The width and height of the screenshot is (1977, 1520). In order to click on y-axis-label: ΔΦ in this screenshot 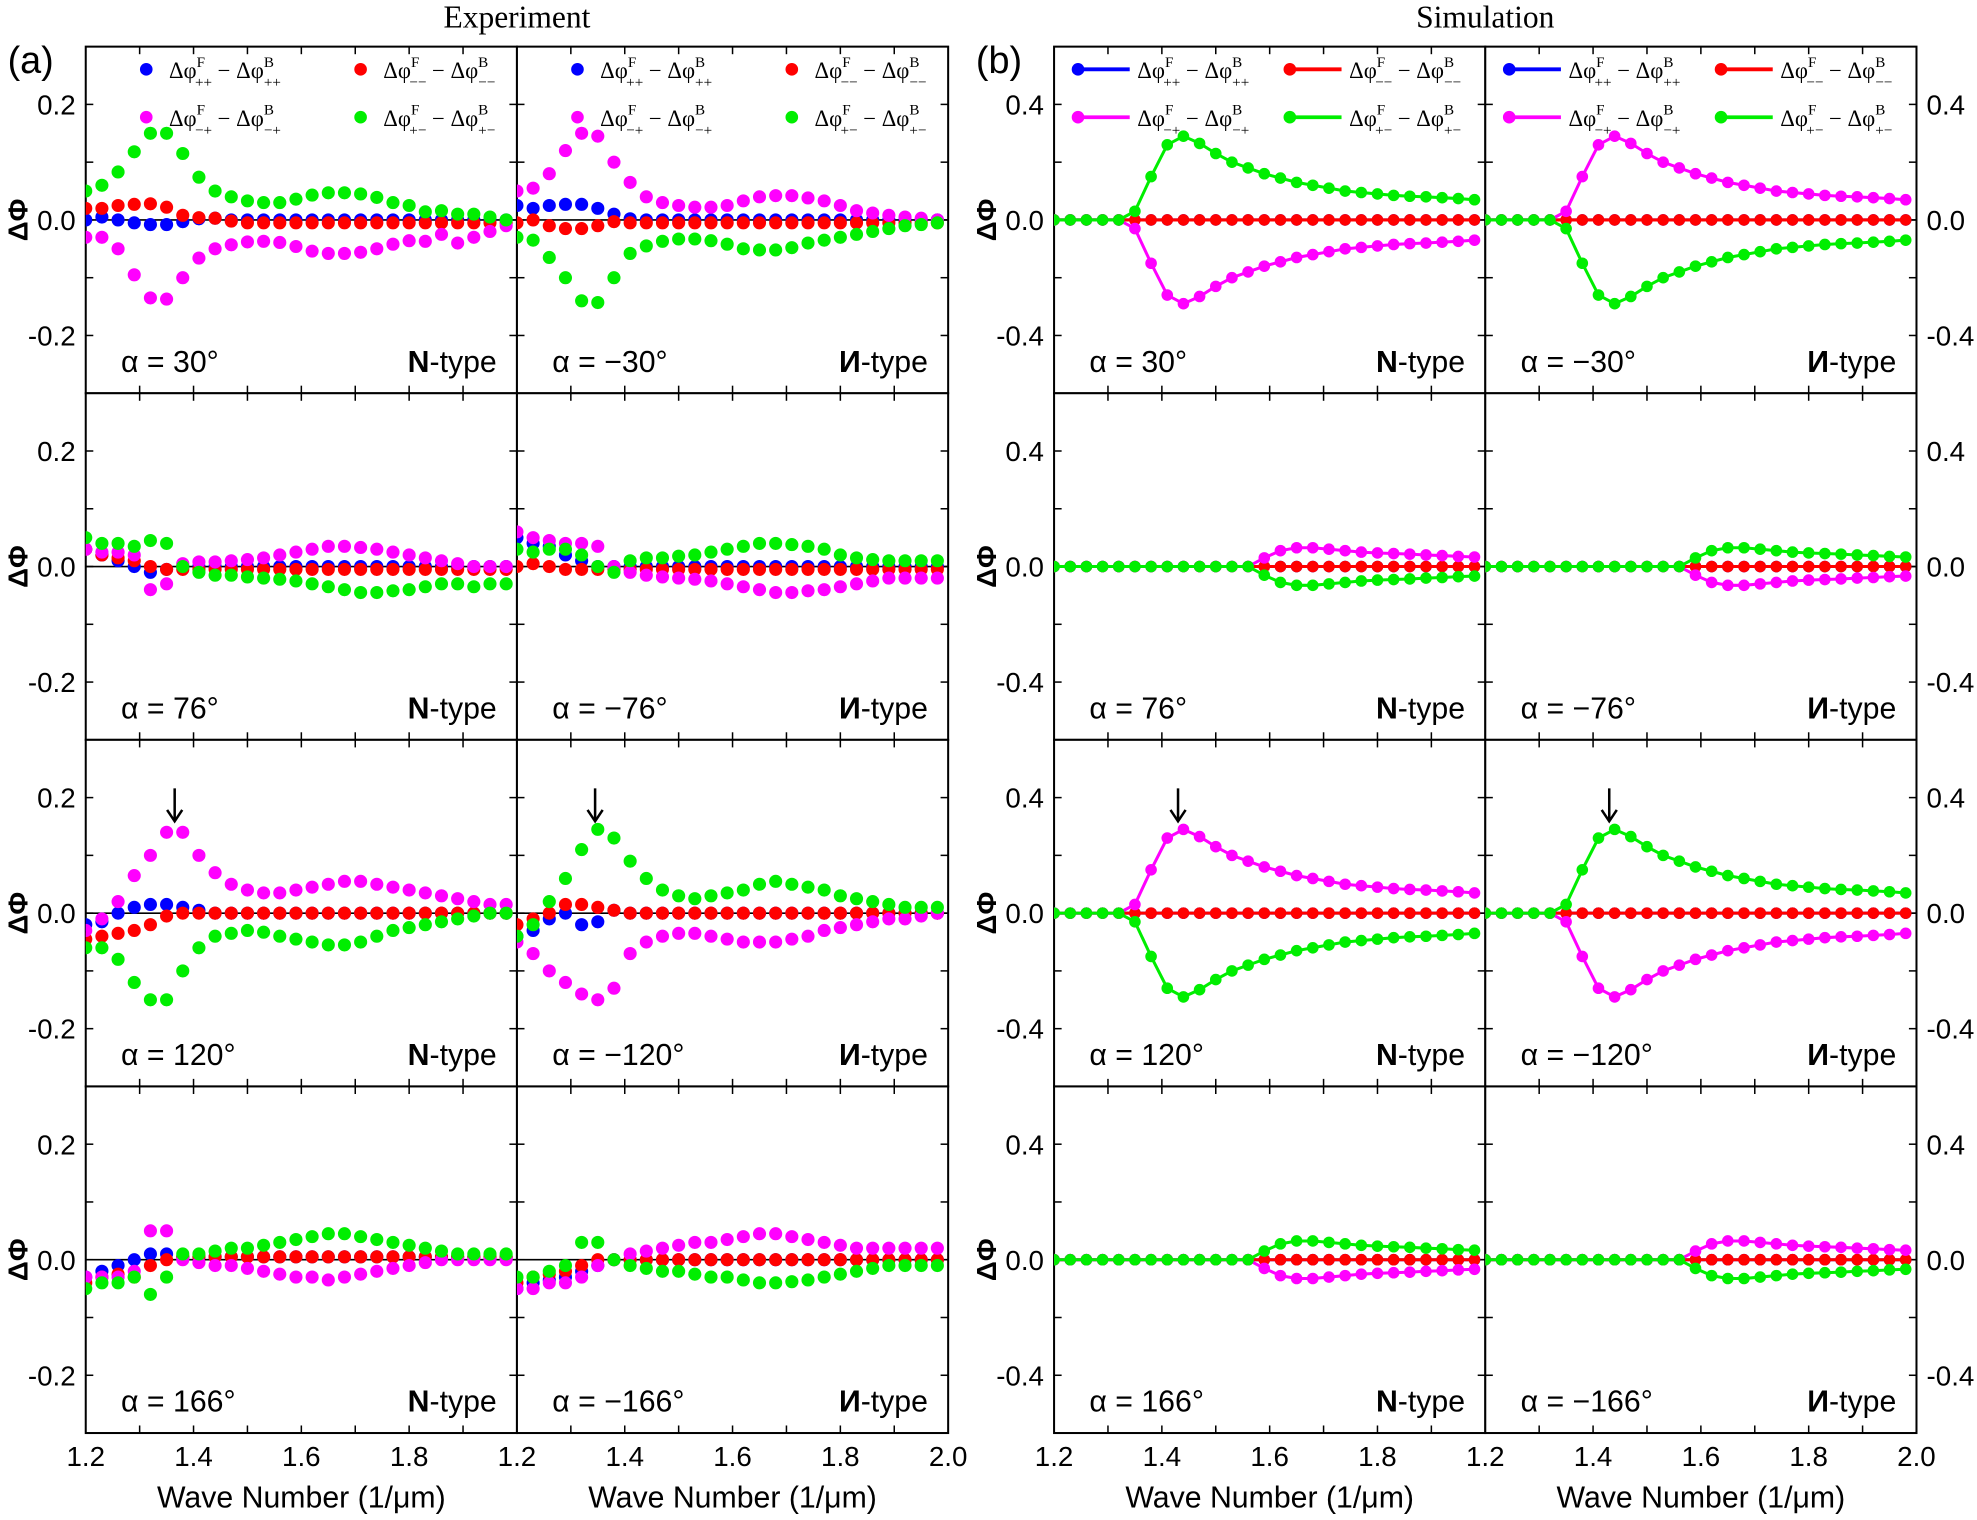, I will do `click(986, 220)`.